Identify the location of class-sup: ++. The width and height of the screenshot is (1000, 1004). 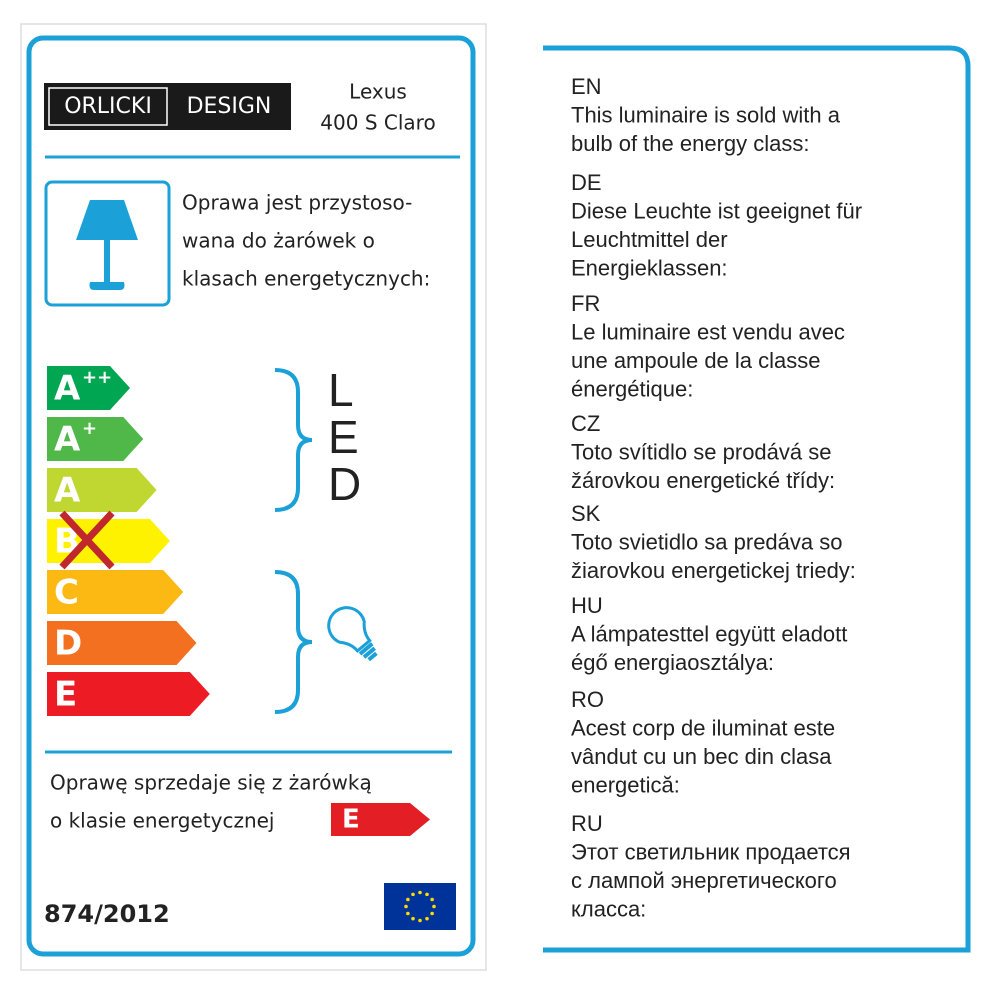
(97, 377).